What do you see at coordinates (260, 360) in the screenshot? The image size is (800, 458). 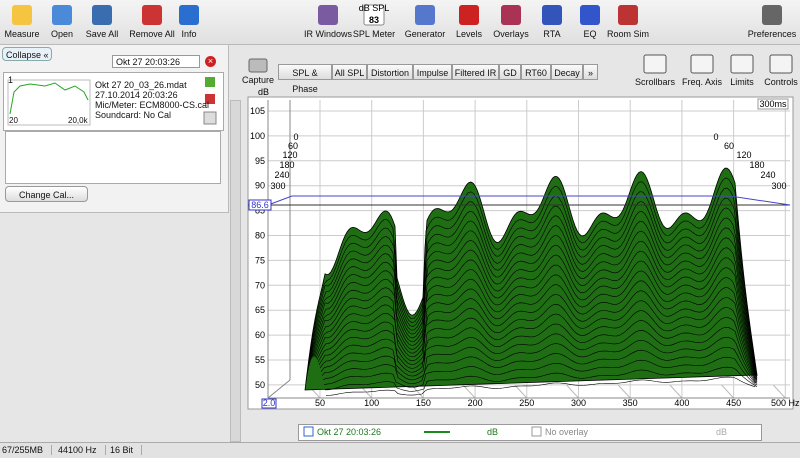 I see `y-tick-label: 55` at bounding box center [260, 360].